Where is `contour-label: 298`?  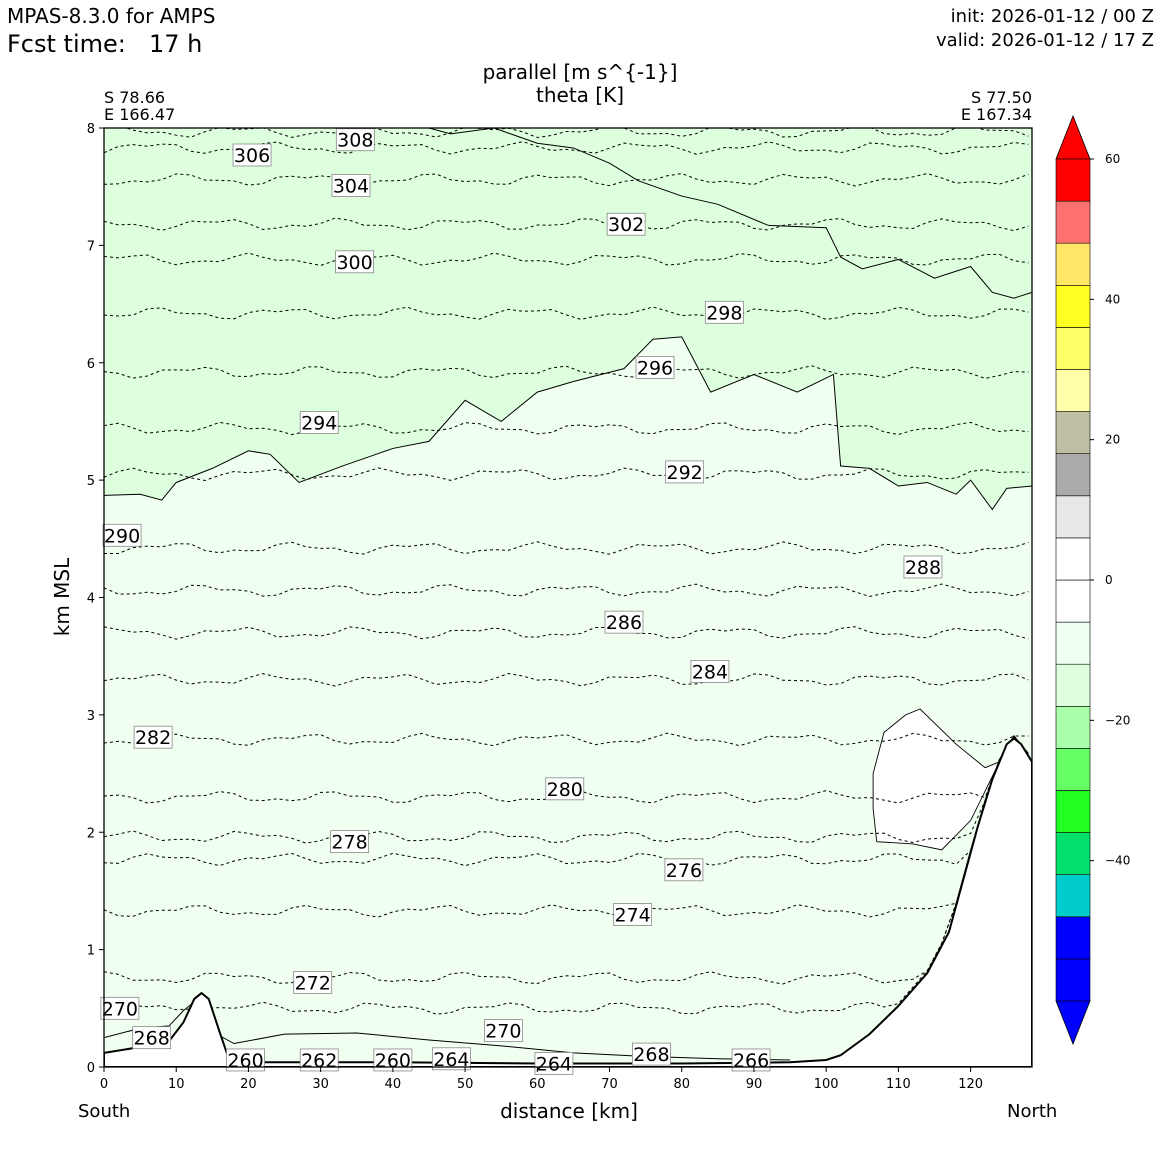 contour-label: 298 is located at coordinates (724, 312).